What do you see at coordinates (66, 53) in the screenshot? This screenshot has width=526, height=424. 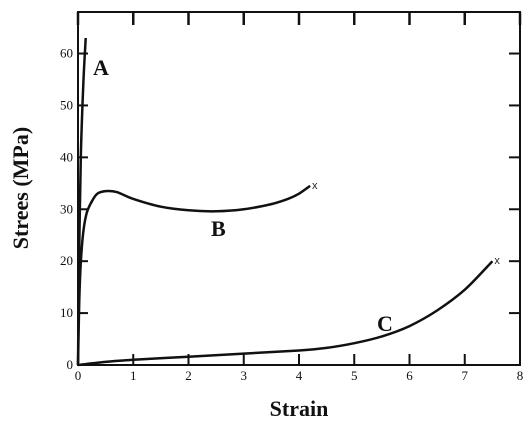 I see `y-tick-label: 60` at bounding box center [66, 53].